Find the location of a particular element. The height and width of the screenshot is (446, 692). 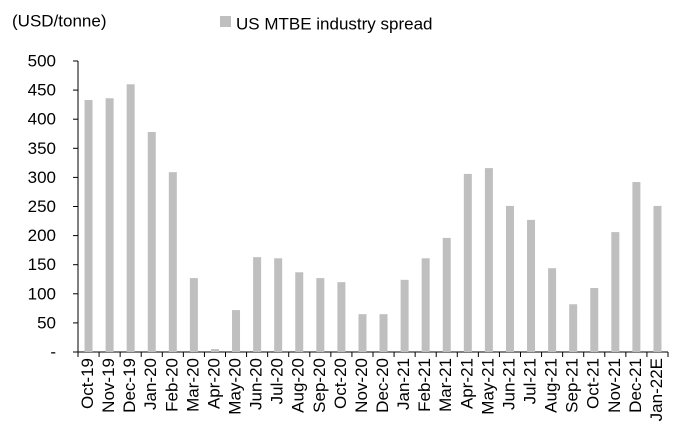

y-tick-label: 100 is located at coordinates (42, 293).